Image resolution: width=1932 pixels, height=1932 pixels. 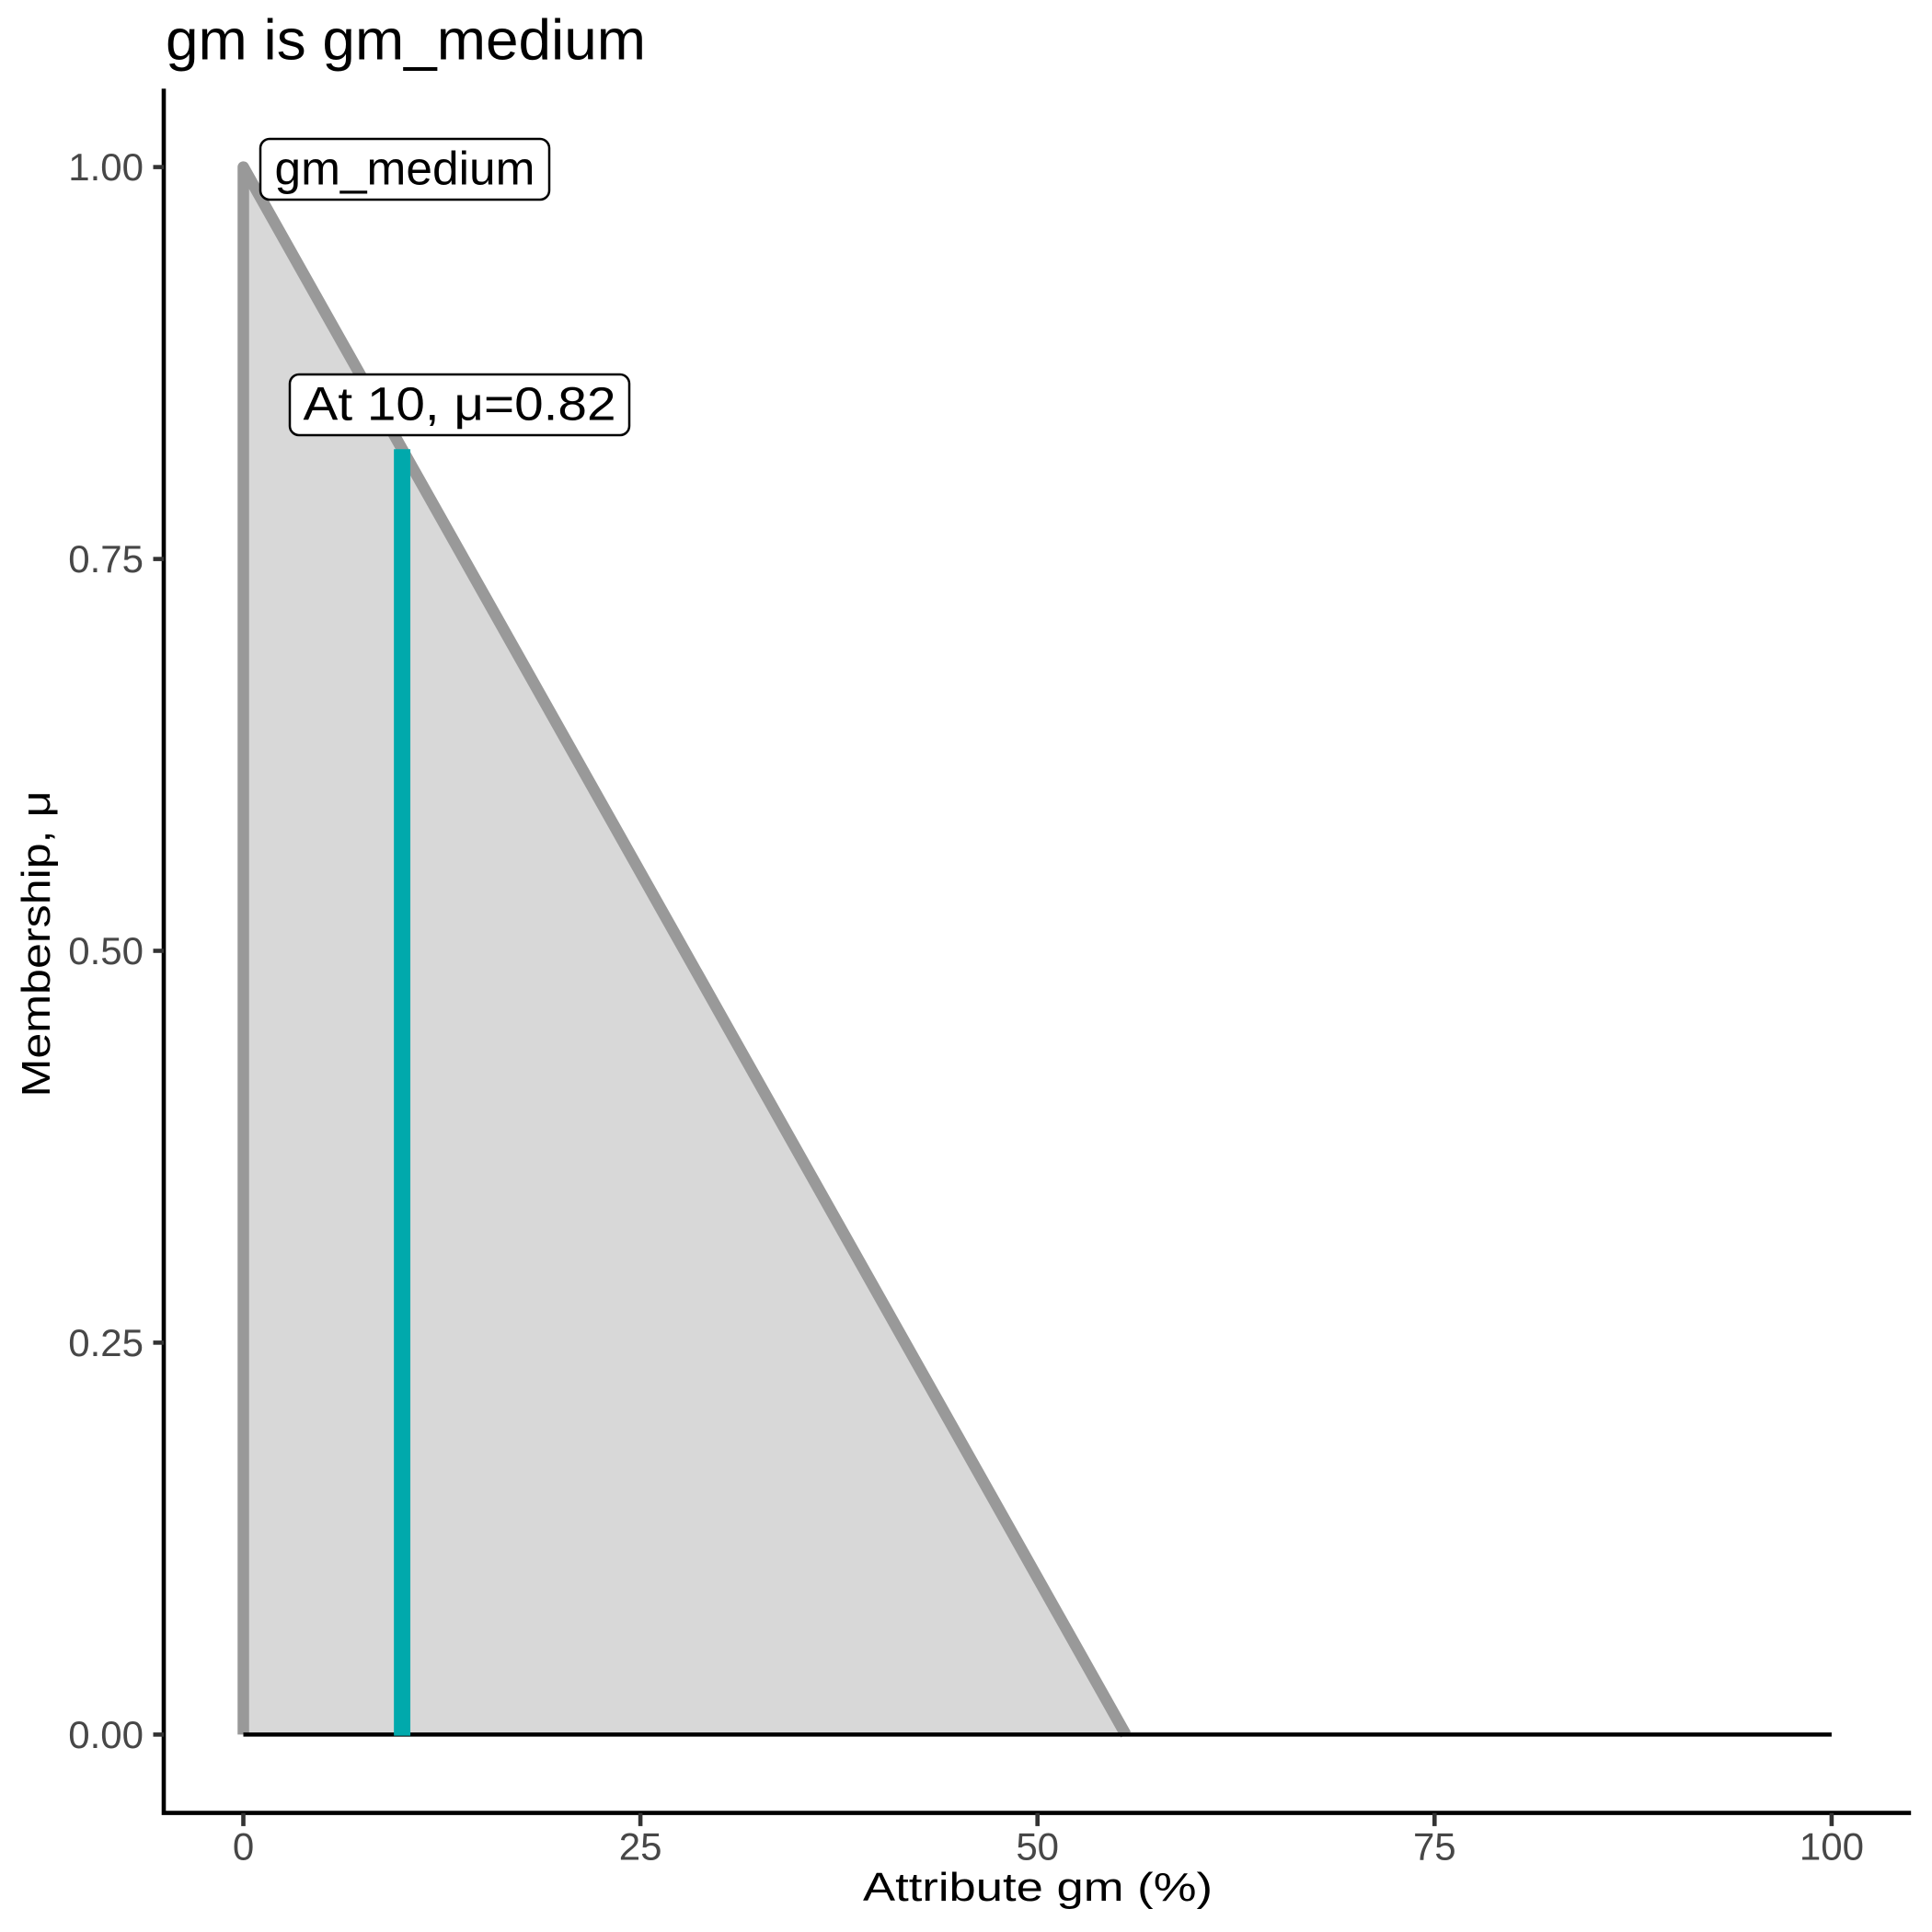 I want to click on svg-text: 75, so click(x=1434, y=1847).